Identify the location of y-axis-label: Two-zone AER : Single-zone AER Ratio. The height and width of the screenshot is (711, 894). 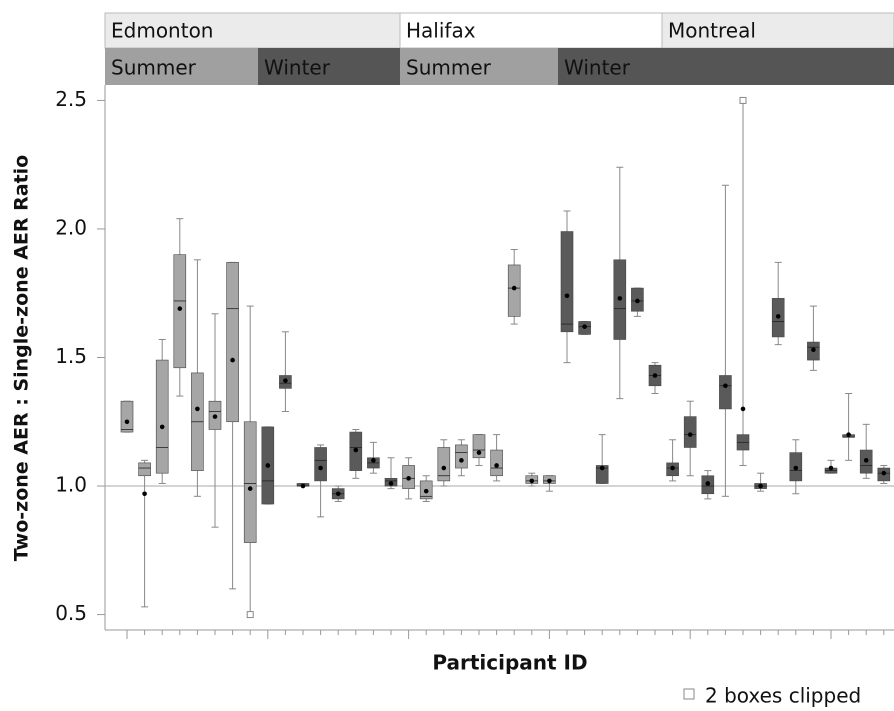
(22, 358).